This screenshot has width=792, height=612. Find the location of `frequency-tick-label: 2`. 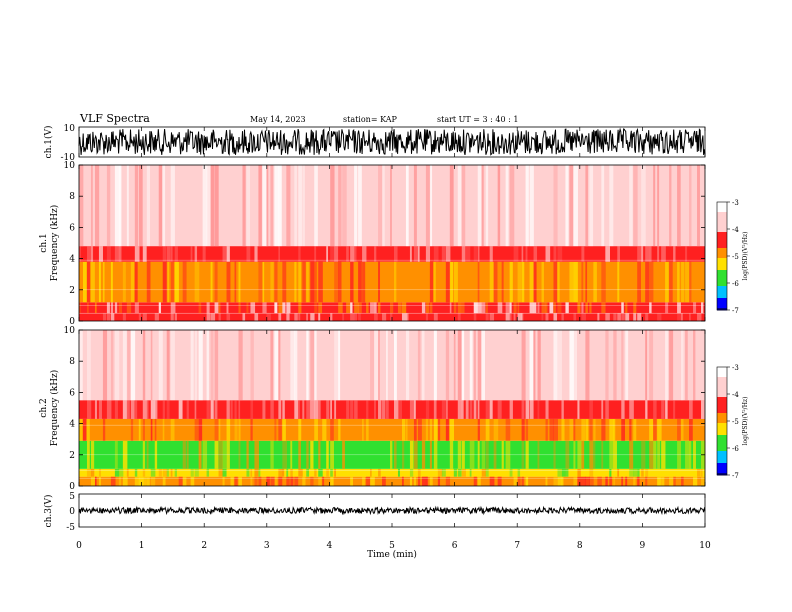

frequency-tick-label: 2 is located at coordinates (72, 456).